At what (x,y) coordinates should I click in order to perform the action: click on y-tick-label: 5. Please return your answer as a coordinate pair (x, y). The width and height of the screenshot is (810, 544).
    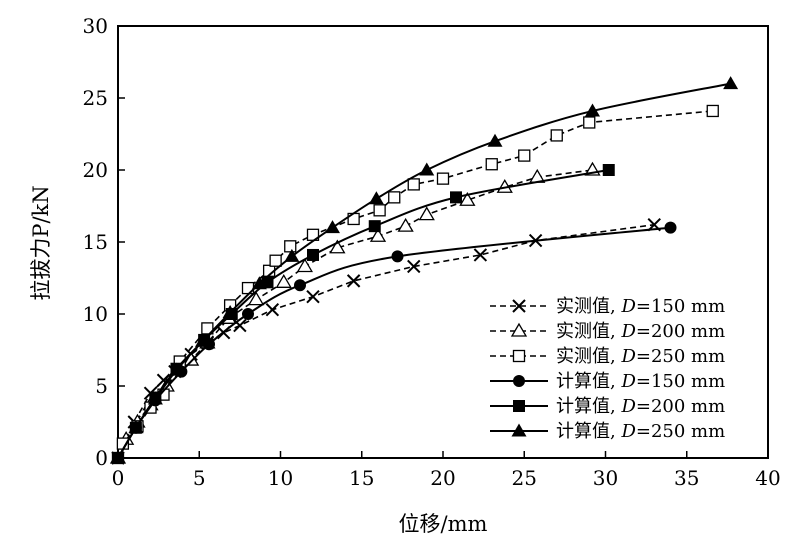
    Looking at the image, I should click on (101, 386).